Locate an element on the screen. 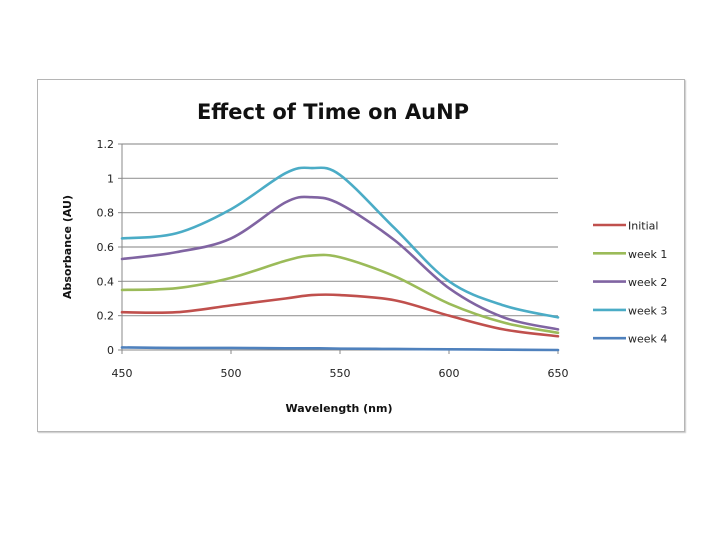 The height and width of the screenshot is (540, 720). y-tick-label: 0.6 is located at coordinates (106, 247).